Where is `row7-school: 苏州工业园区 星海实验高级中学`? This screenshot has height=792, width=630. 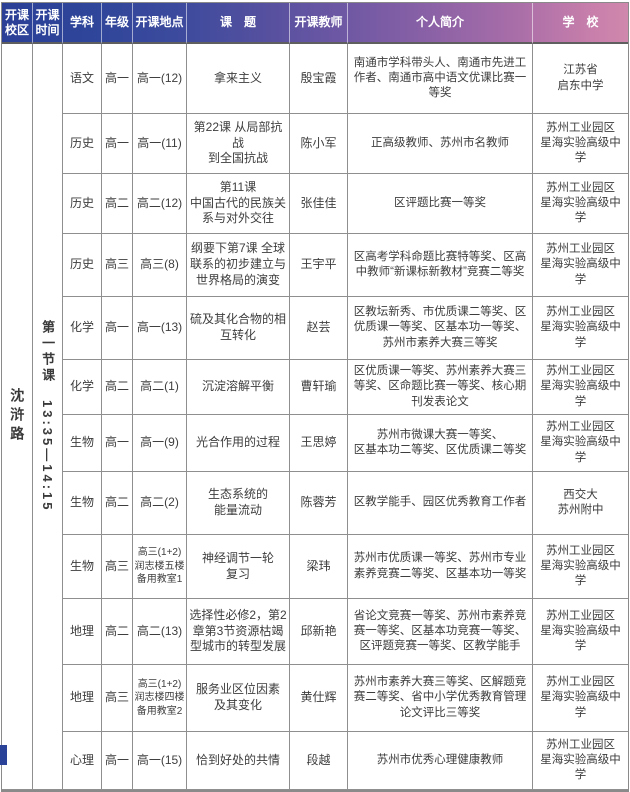
row7-school: 苏州工业园区 星海实验高级中学 is located at coordinates (580, 443).